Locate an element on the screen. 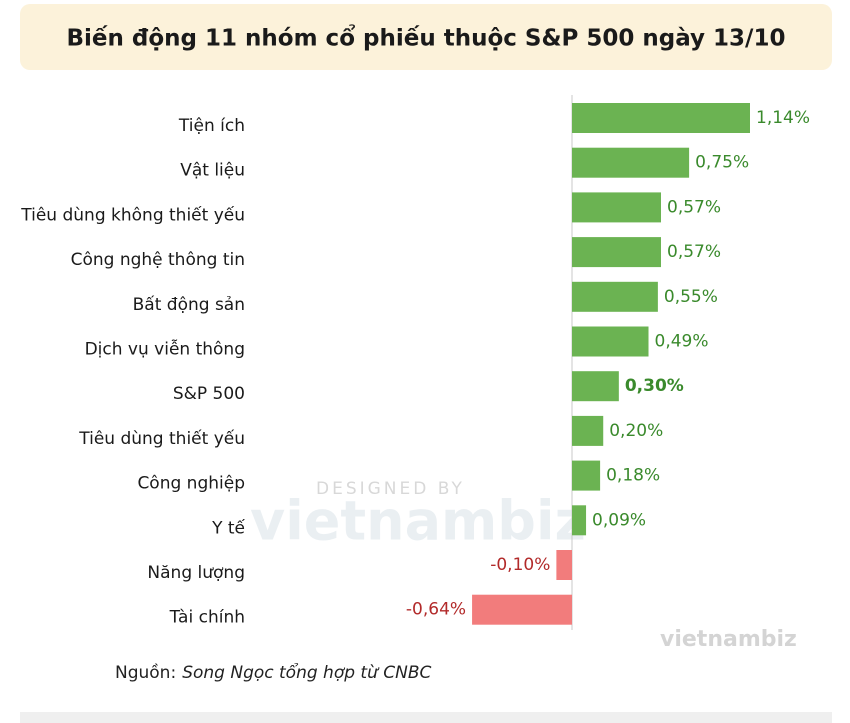 The width and height of the screenshot is (850, 723). watermark-logo: vietnambiz is located at coordinates (728, 639).